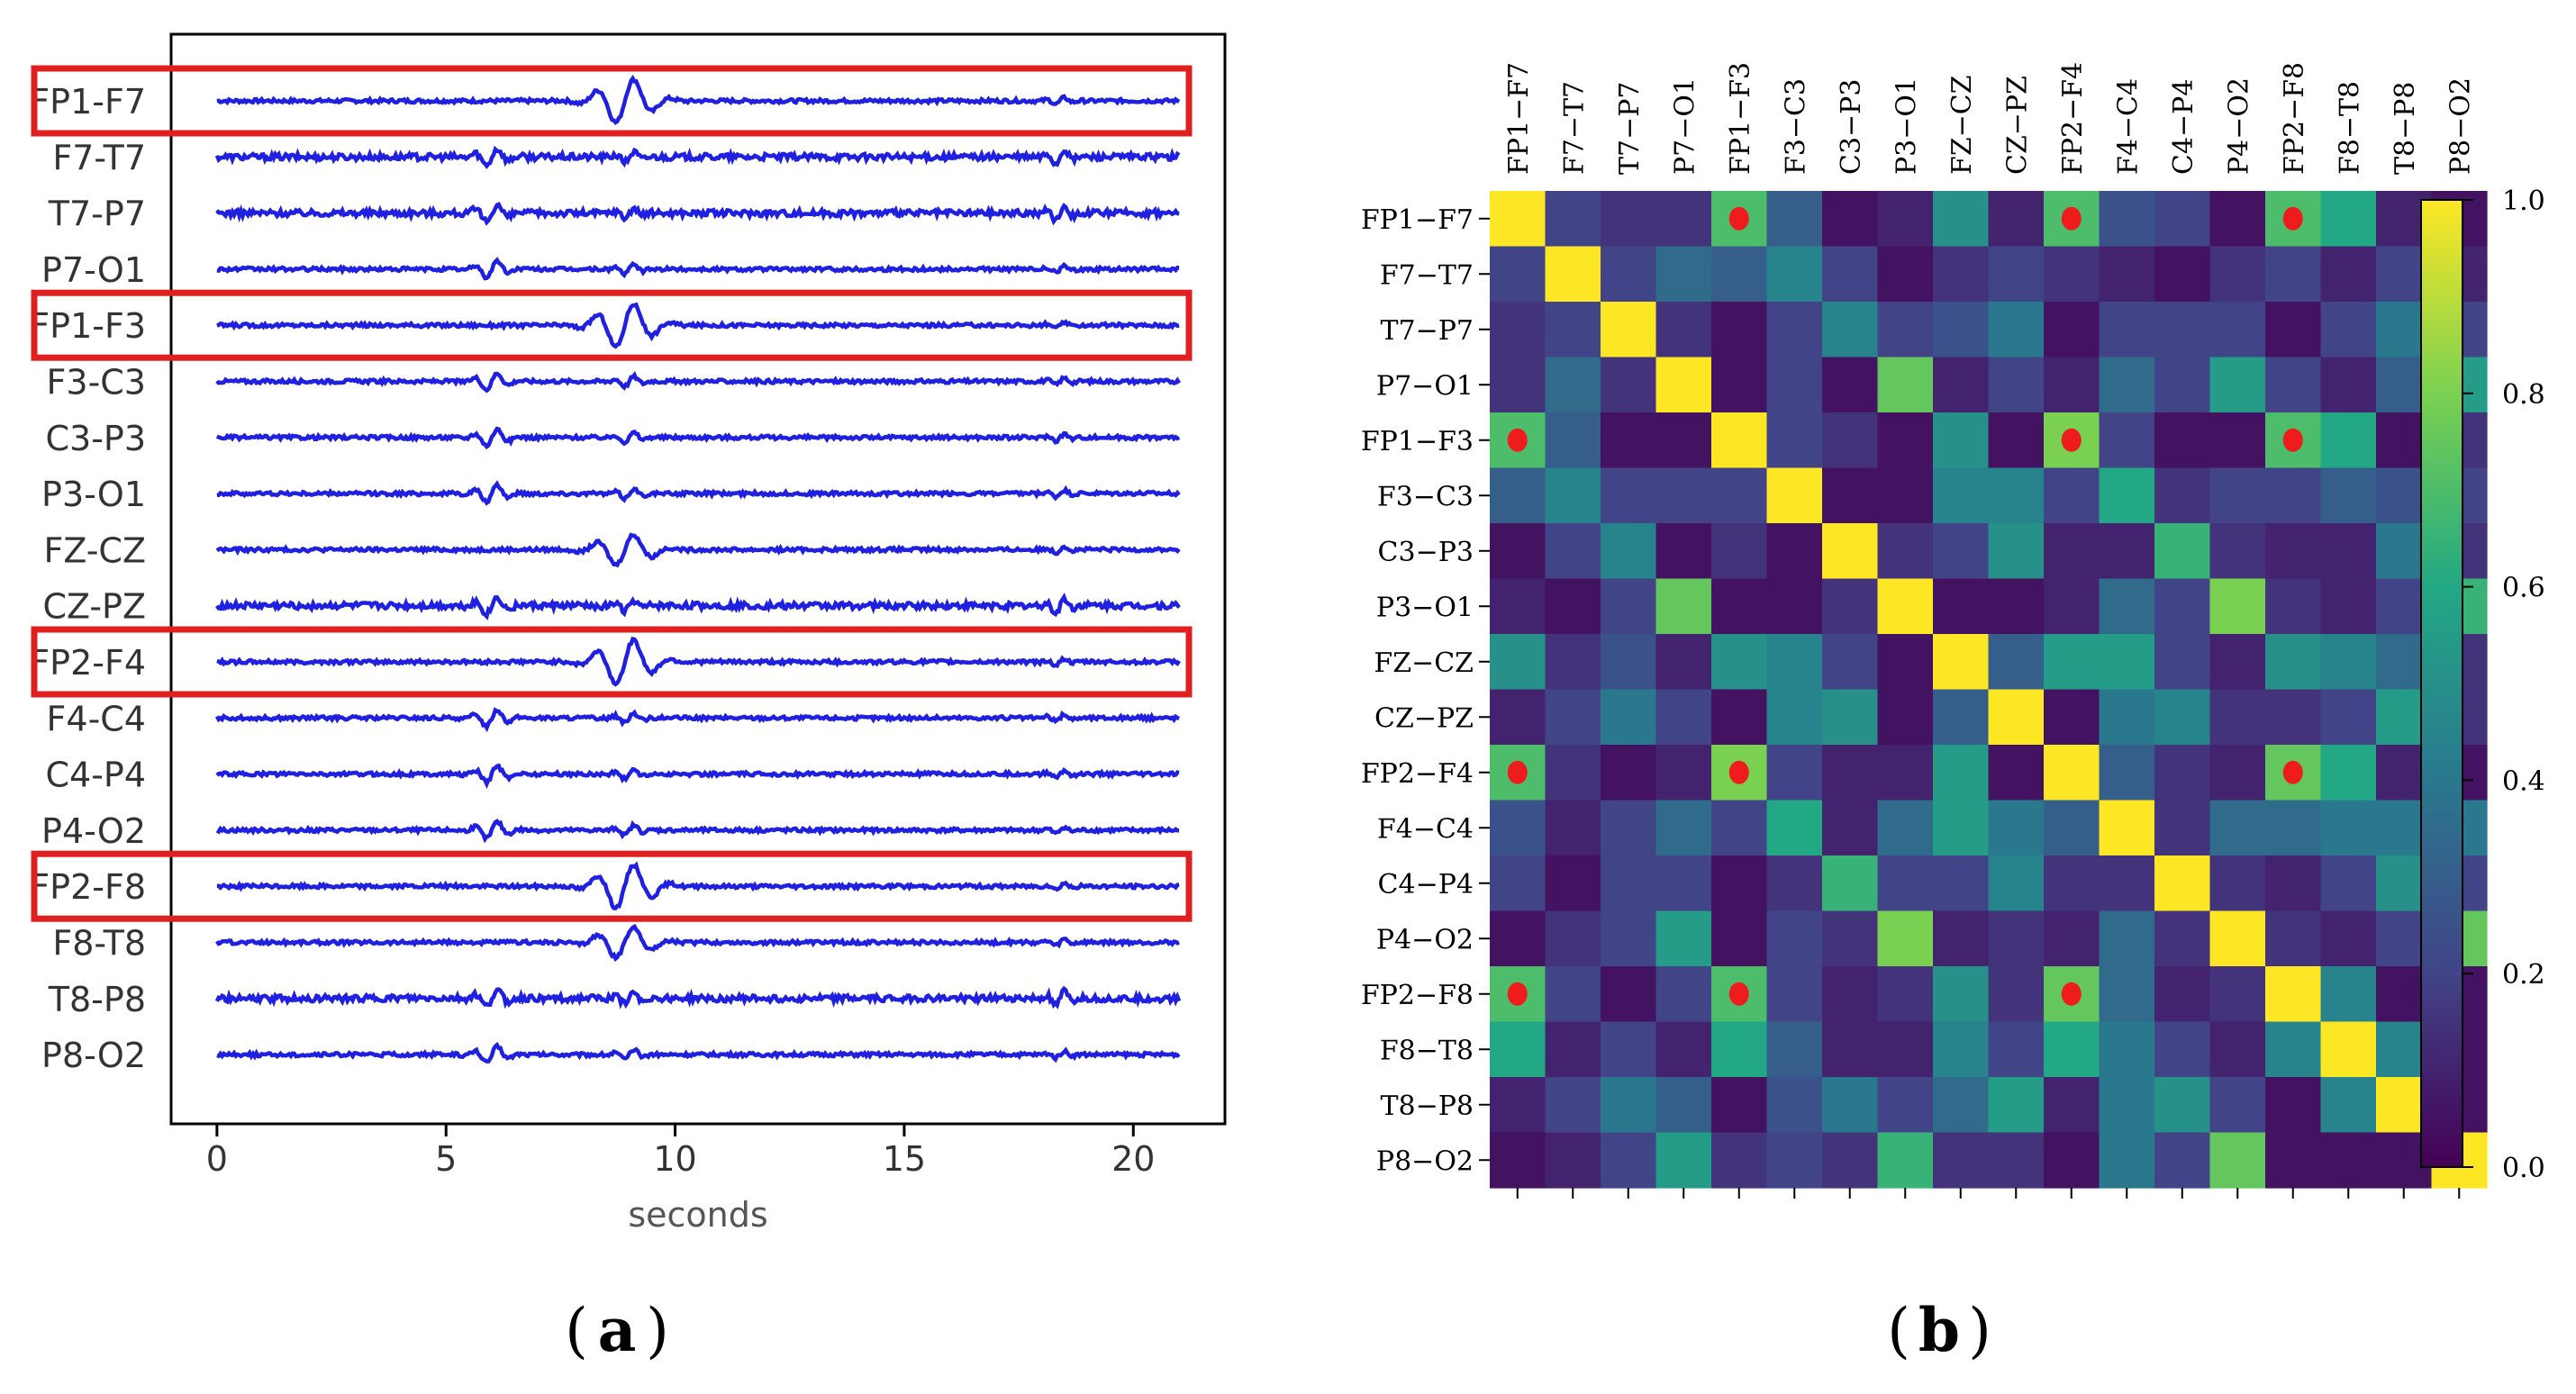 This screenshot has height=1394, width=2576. What do you see at coordinates (93, 831) in the screenshot?
I see `channel-label: P4-O2` at bounding box center [93, 831].